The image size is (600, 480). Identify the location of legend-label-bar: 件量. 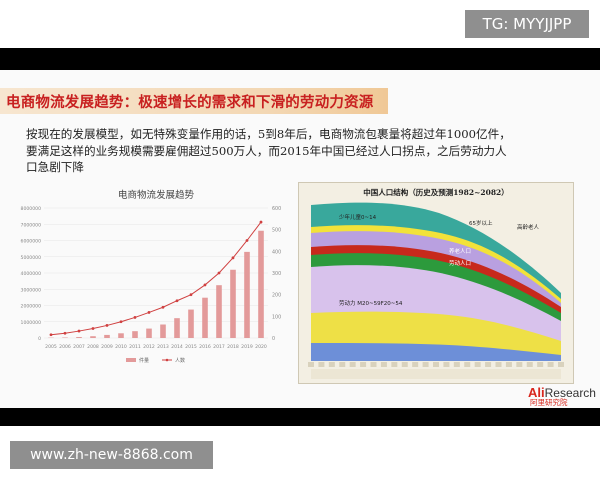
(144, 360).